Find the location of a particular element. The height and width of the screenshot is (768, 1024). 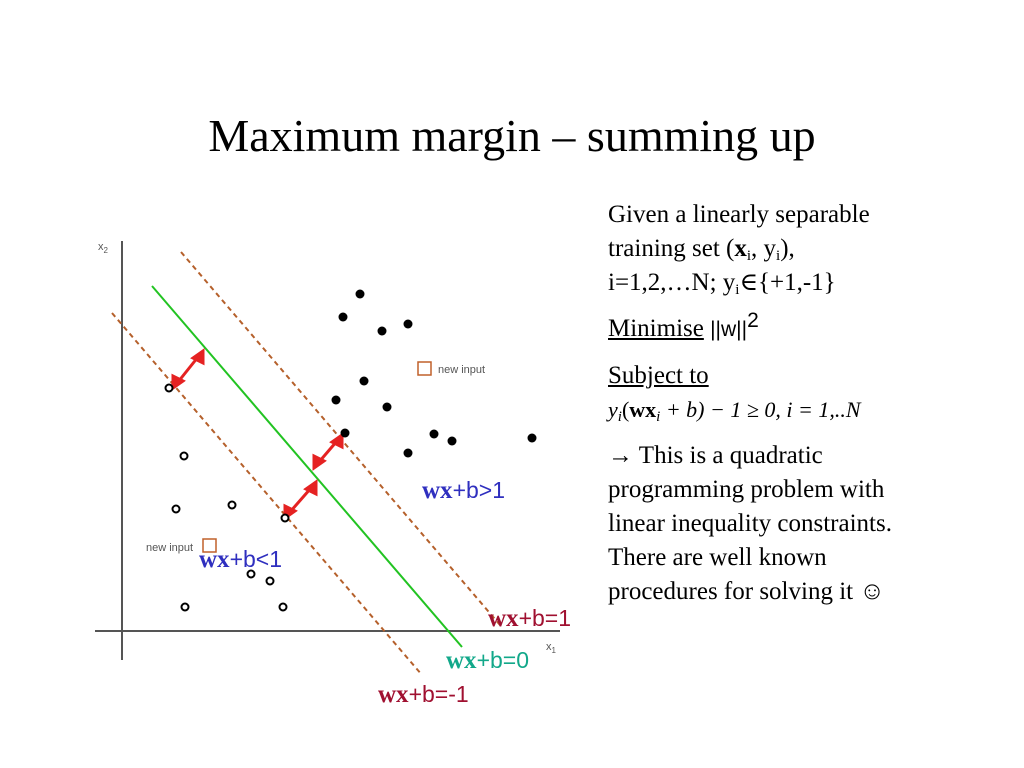

new-input-label-left: new input is located at coordinates (169, 548).